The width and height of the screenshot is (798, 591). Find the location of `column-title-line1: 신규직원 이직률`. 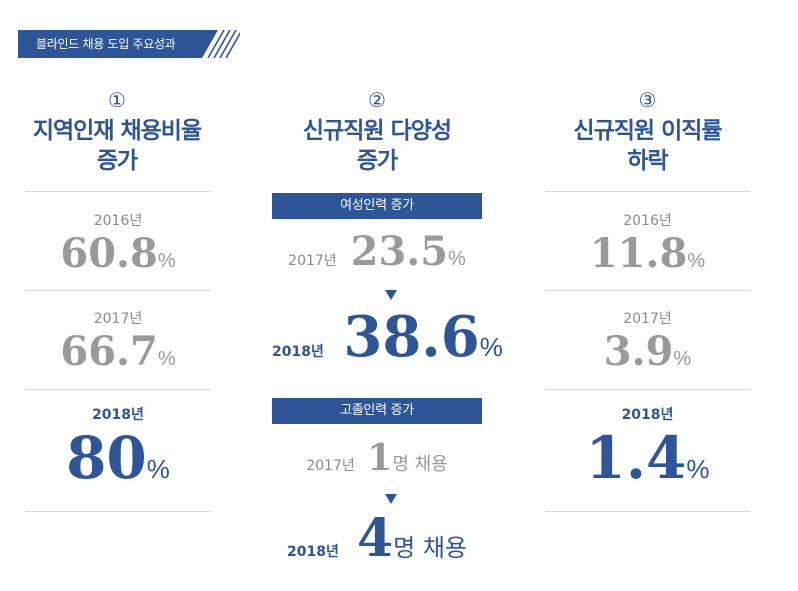

column-title-line1: 신규직원 이직률 is located at coordinates (647, 131).